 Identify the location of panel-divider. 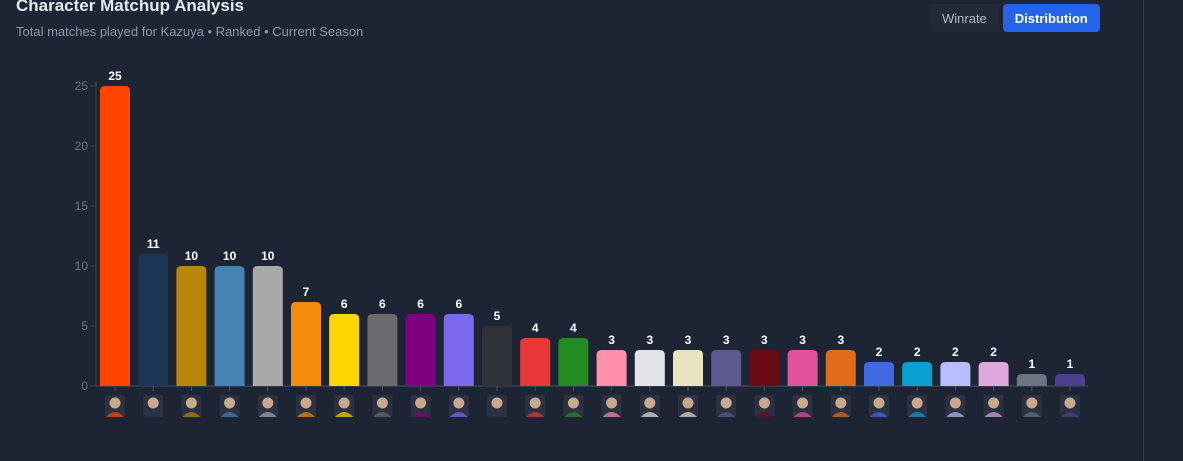
(1143, 230).